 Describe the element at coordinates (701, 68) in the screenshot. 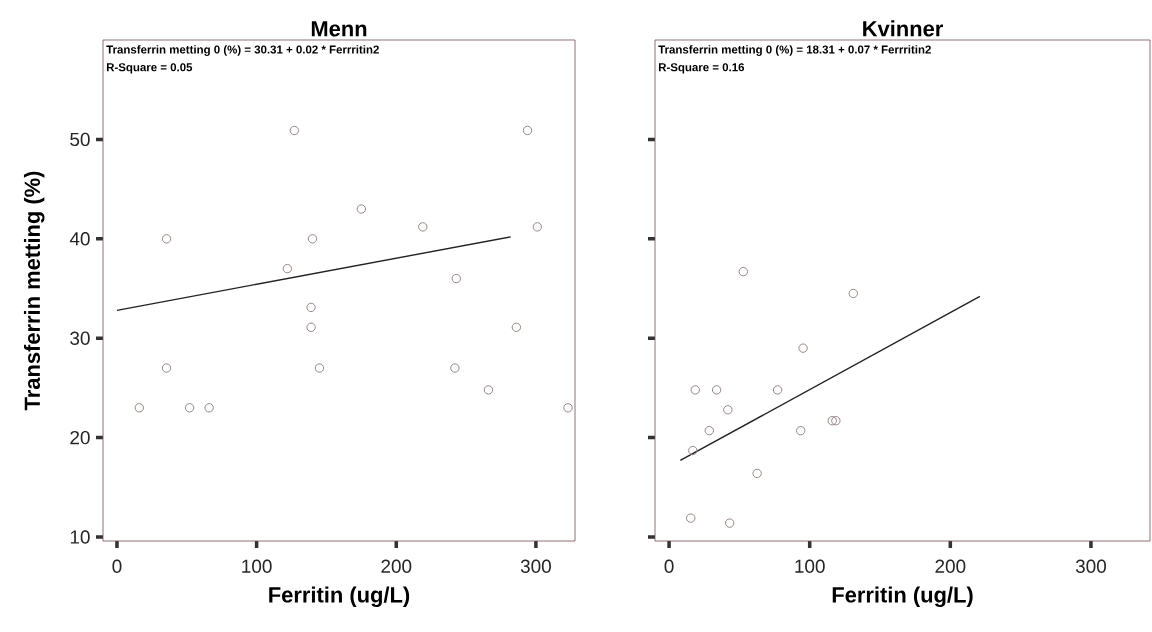

I see `annotation: R-Square = 0.16` at that location.